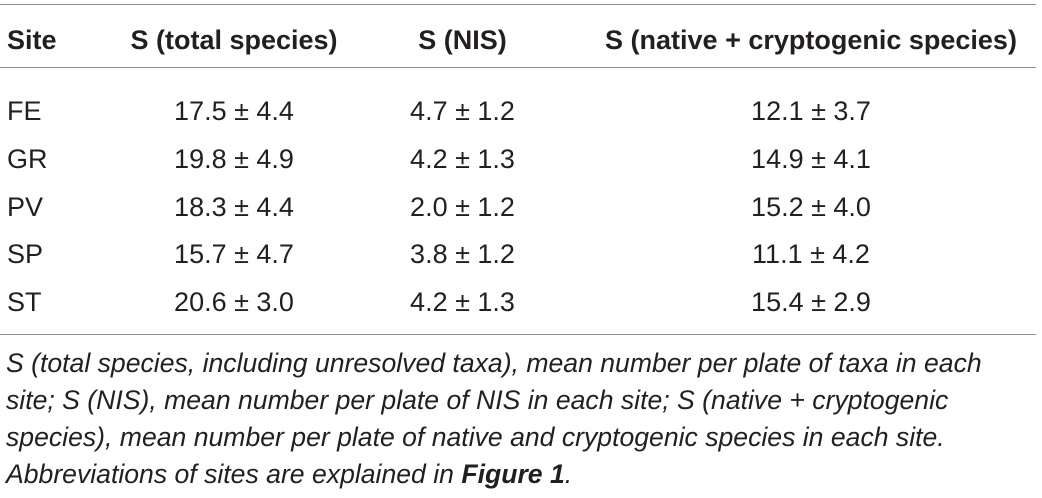 This screenshot has height=498, width=1042. What do you see at coordinates (27, 159) in the screenshot?
I see `cell-site: GR` at bounding box center [27, 159].